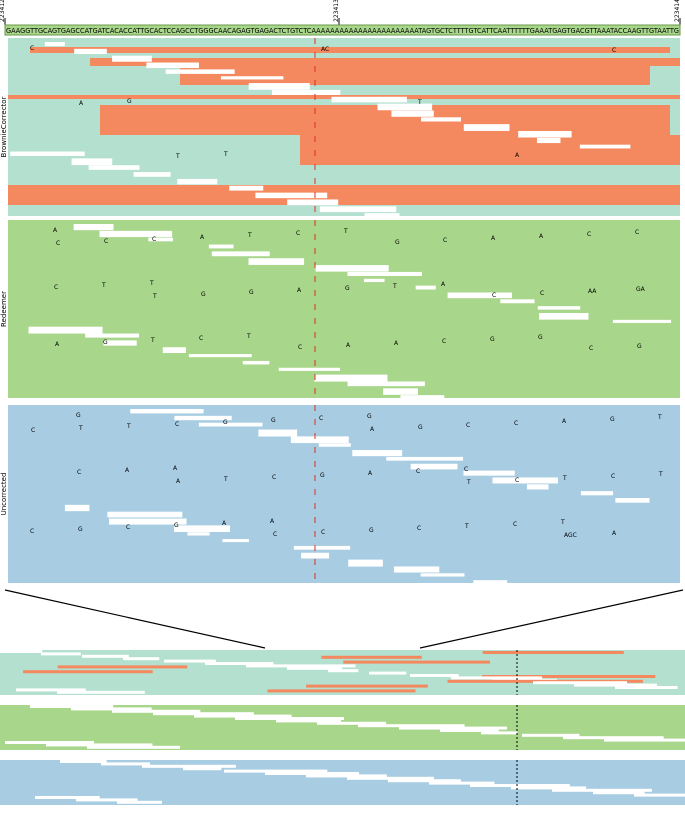 This screenshot has width=685, height=817. Describe the element at coordinates (641, 289) in the screenshot. I see `base-mismatch: GA` at that location.